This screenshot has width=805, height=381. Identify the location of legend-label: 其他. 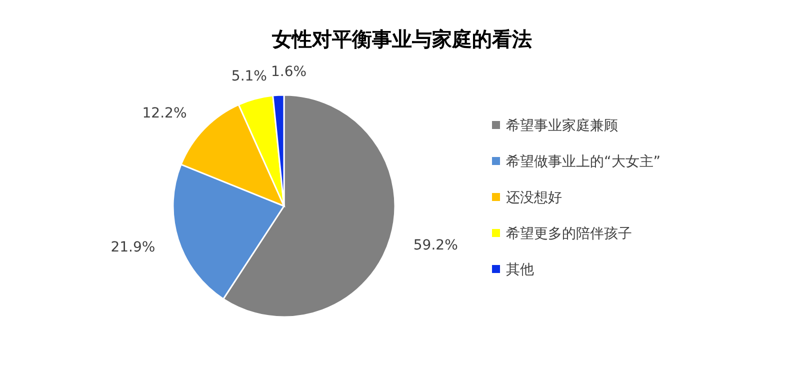
(520, 270).